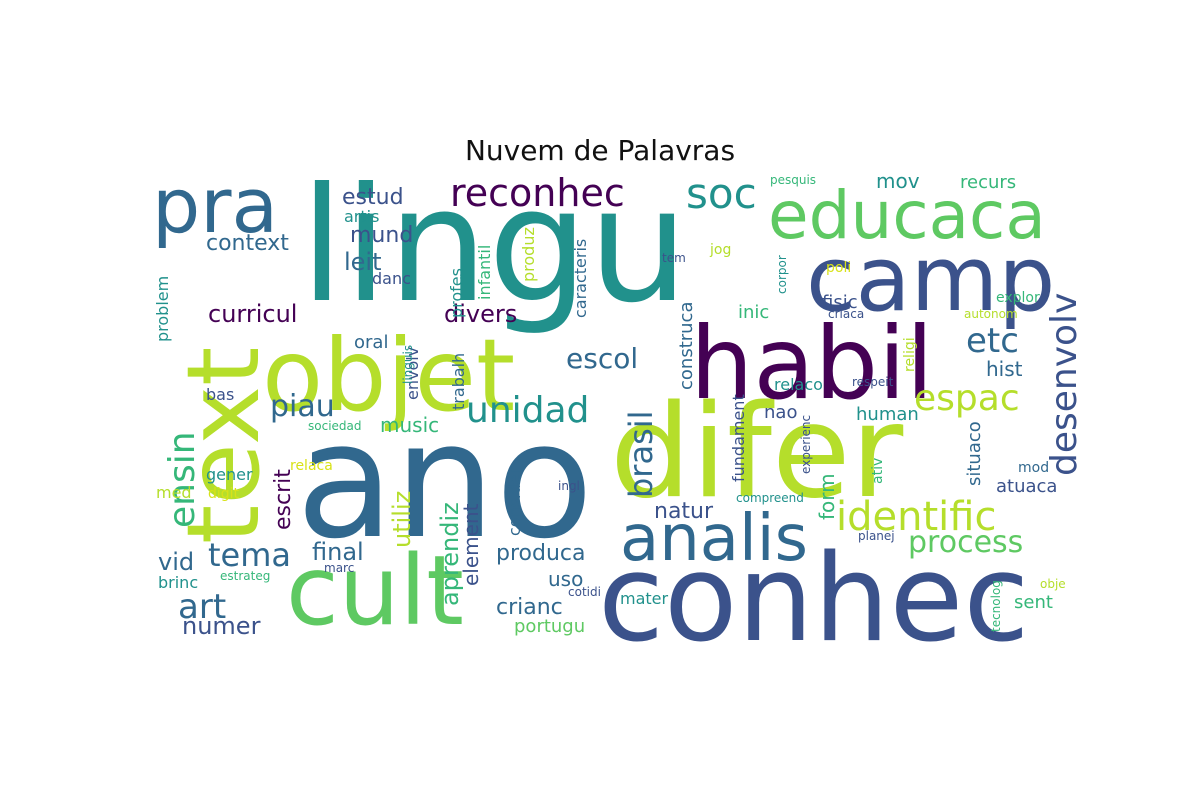  Describe the element at coordinates (641, 454) in the screenshot. I see `cloud-word: brasil` at that location.